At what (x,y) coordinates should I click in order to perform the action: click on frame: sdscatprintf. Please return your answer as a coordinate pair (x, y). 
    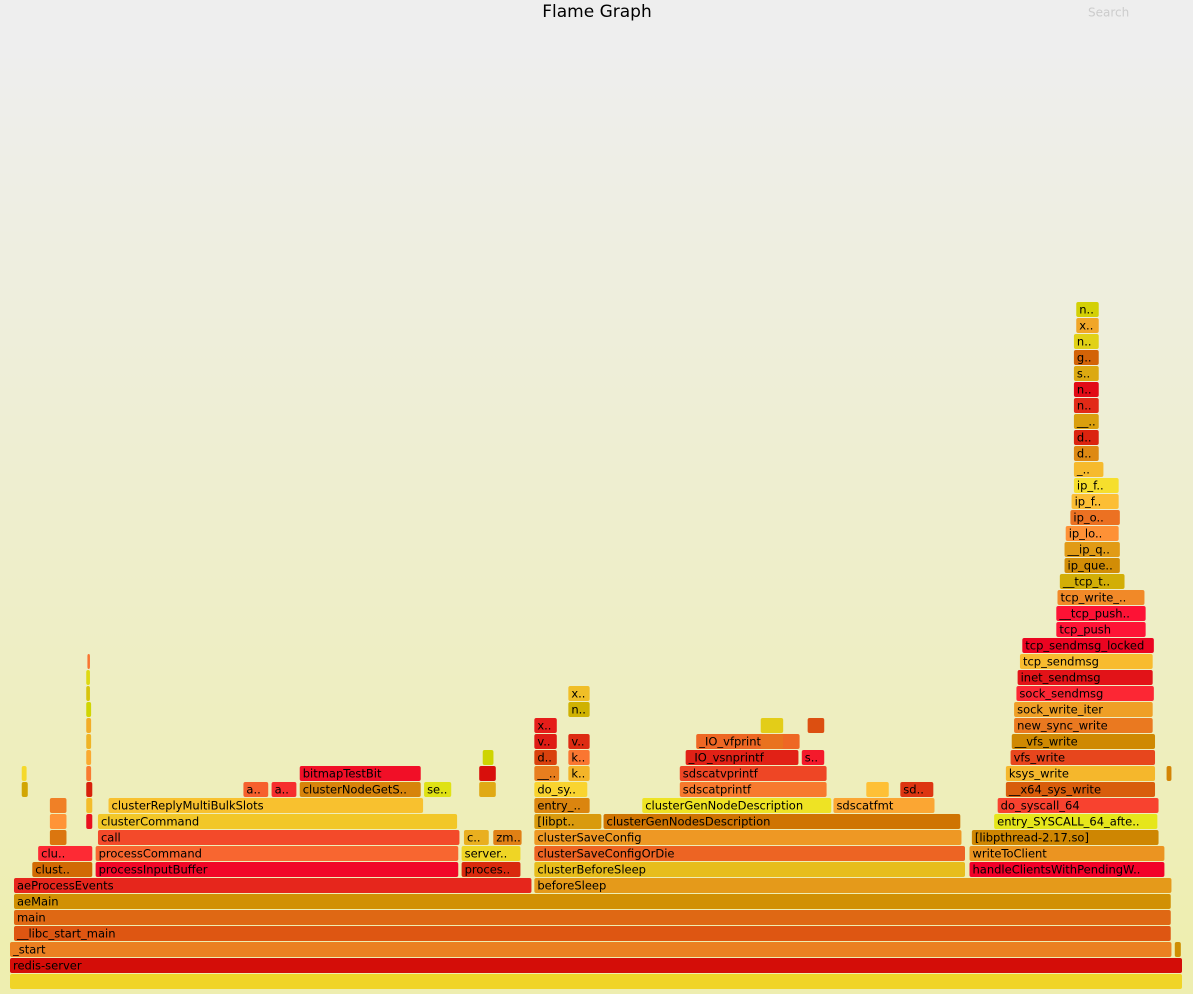
    Looking at the image, I should click on (753, 789).